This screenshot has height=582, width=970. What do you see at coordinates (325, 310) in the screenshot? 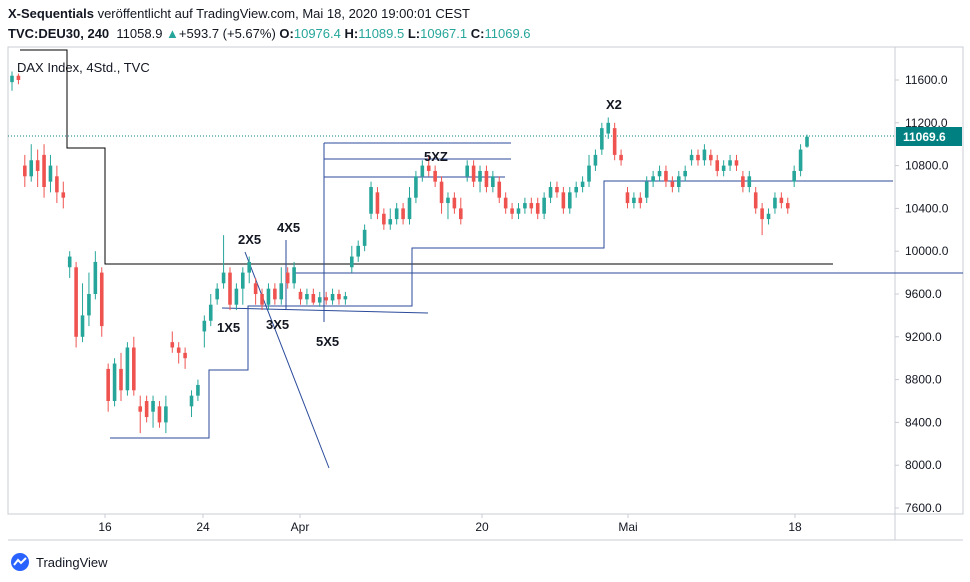
I see `support-line` at bounding box center [325, 310].